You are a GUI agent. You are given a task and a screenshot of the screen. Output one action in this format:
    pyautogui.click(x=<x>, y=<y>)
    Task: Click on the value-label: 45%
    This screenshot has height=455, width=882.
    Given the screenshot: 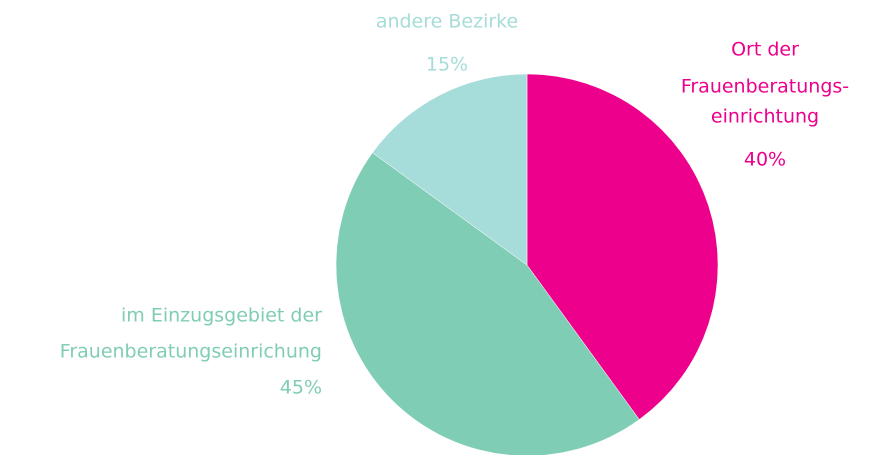 What is the action you would take?
    pyautogui.click(x=301, y=388)
    